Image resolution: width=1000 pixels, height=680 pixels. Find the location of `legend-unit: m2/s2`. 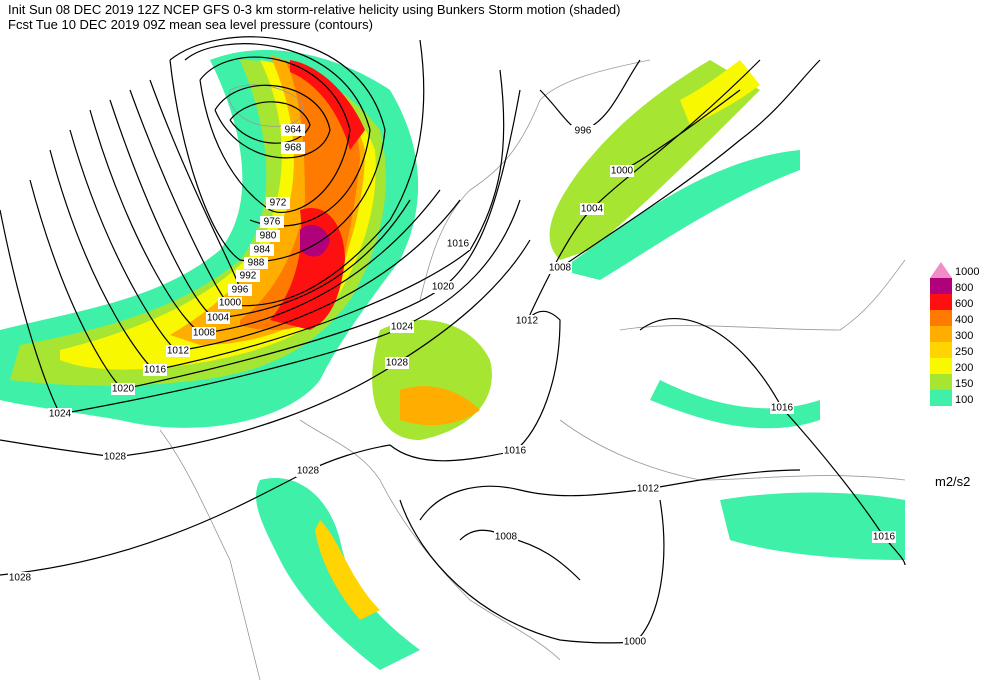

legend-unit: m2/s2 is located at coordinates (952, 481).